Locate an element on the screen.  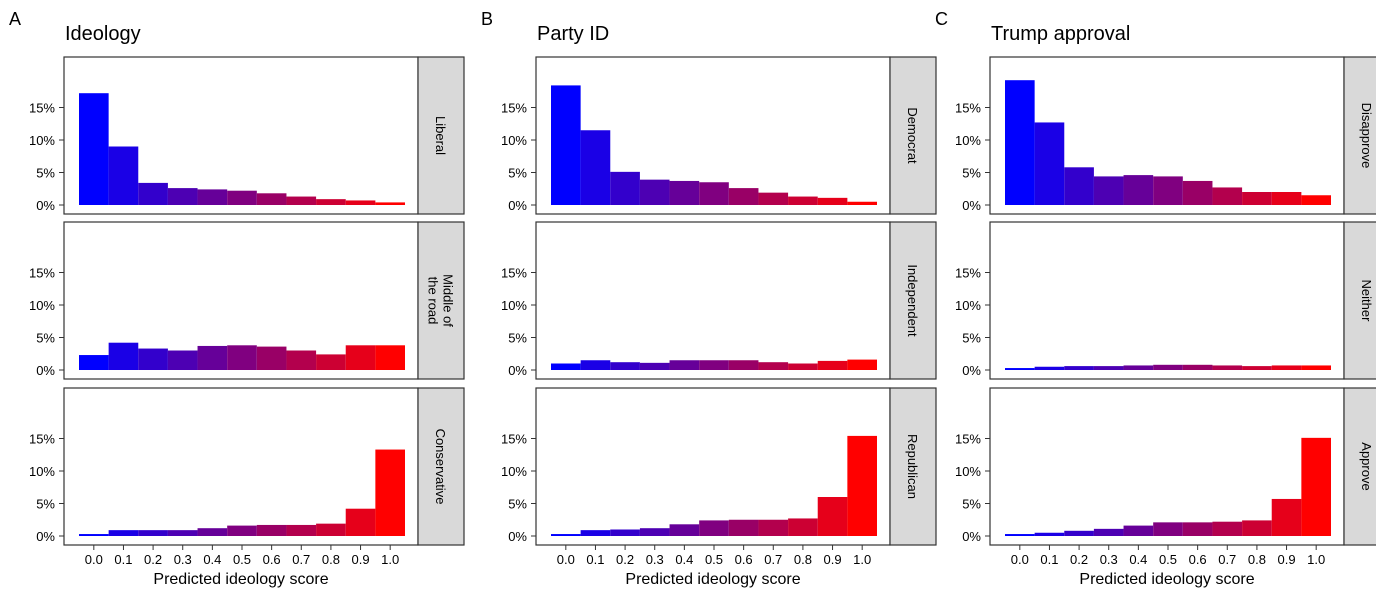
facet-label: Conservative is located at coordinates (440, 467).